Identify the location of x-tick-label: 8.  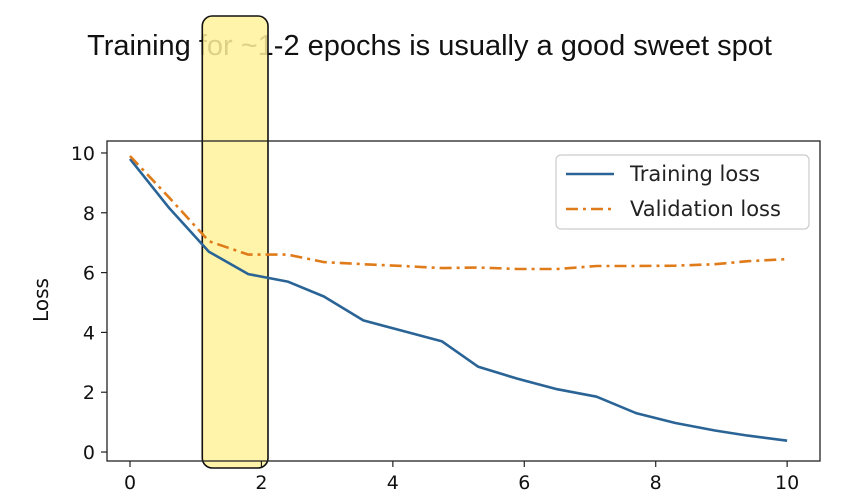
(656, 483).